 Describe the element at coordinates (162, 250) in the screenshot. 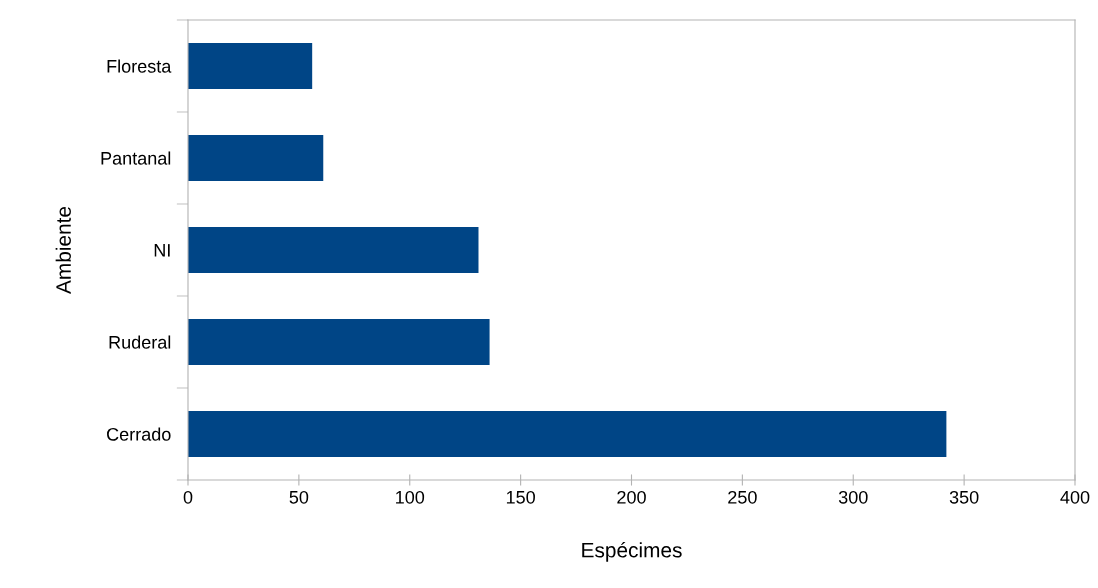

I see `y-tick-label: NI` at that location.